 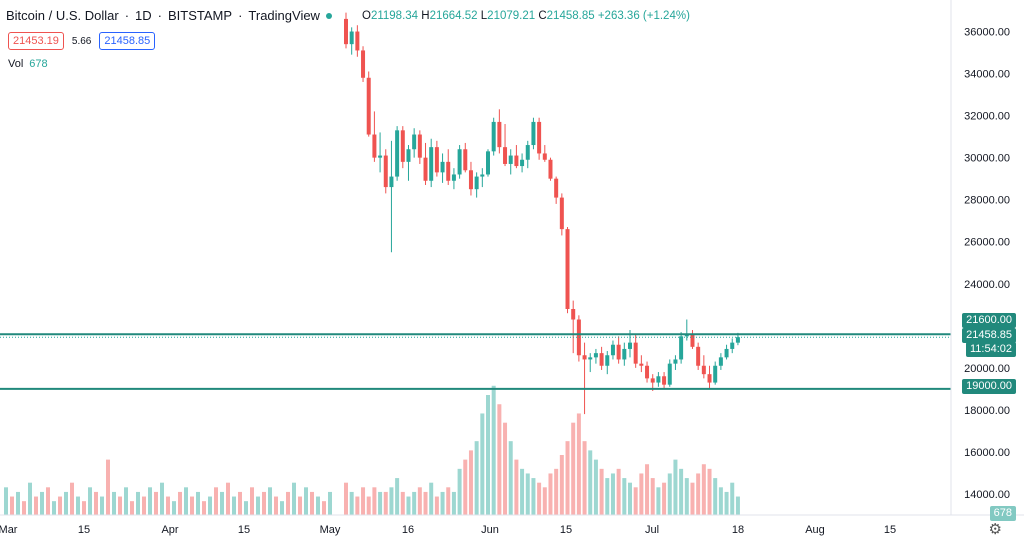 I want to click on gear-icon: ⚙, so click(x=995, y=529).